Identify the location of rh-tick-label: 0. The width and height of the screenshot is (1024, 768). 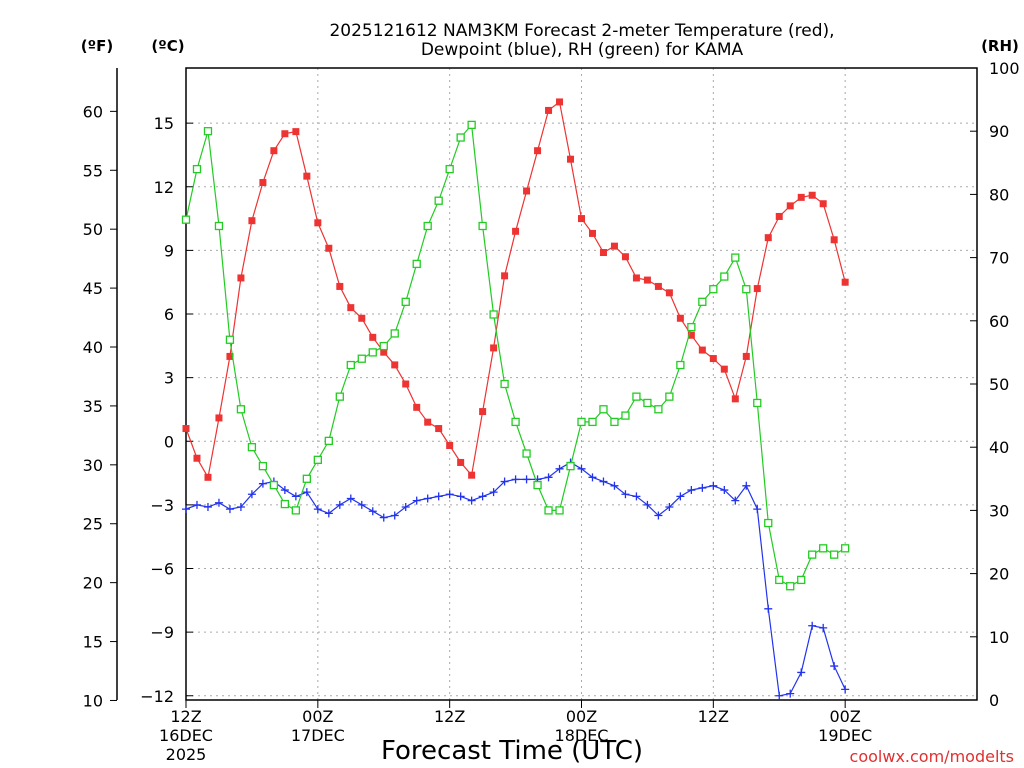
(994, 700).